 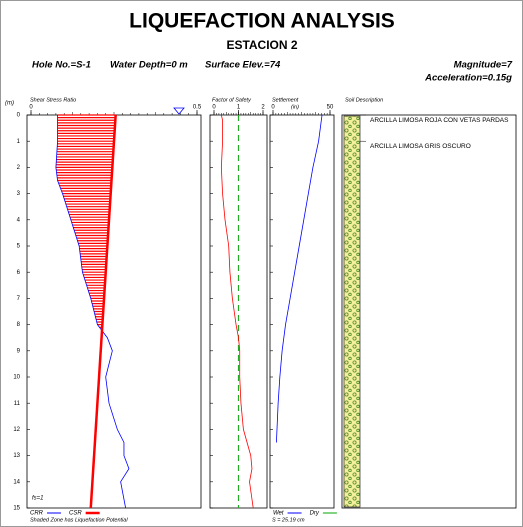 I want to click on soil-layer: ARCILLA LIMOSA ROJA CON VETAS PARDAS, so click(x=439, y=120).